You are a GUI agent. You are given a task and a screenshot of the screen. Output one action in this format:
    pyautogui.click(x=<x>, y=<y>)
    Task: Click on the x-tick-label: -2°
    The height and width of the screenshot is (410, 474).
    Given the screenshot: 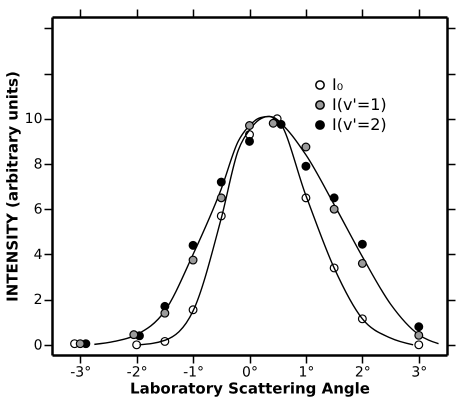 What is the action you would take?
    pyautogui.click(x=137, y=372)
    